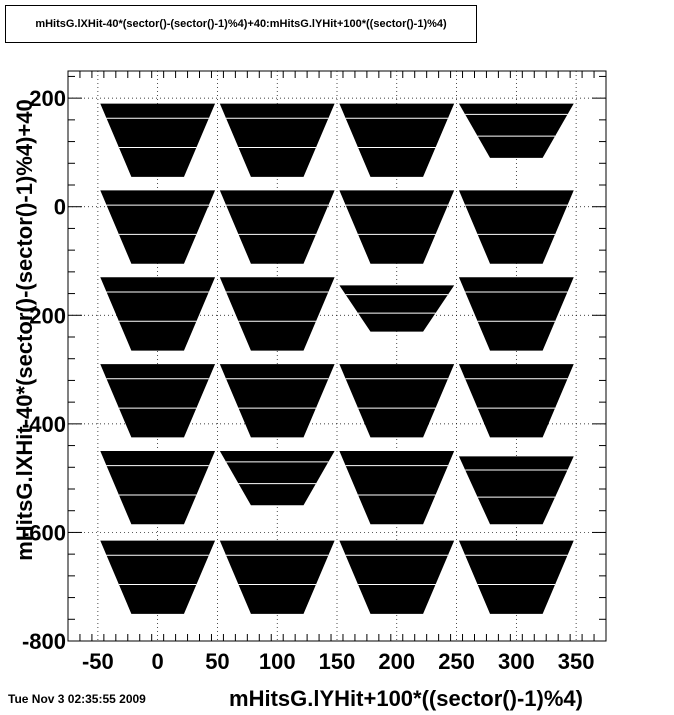 The height and width of the screenshot is (715, 674). What do you see at coordinates (47, 98) in the screenshot?
I see `y-tick-label: 200` at bounding box center [47, 98].